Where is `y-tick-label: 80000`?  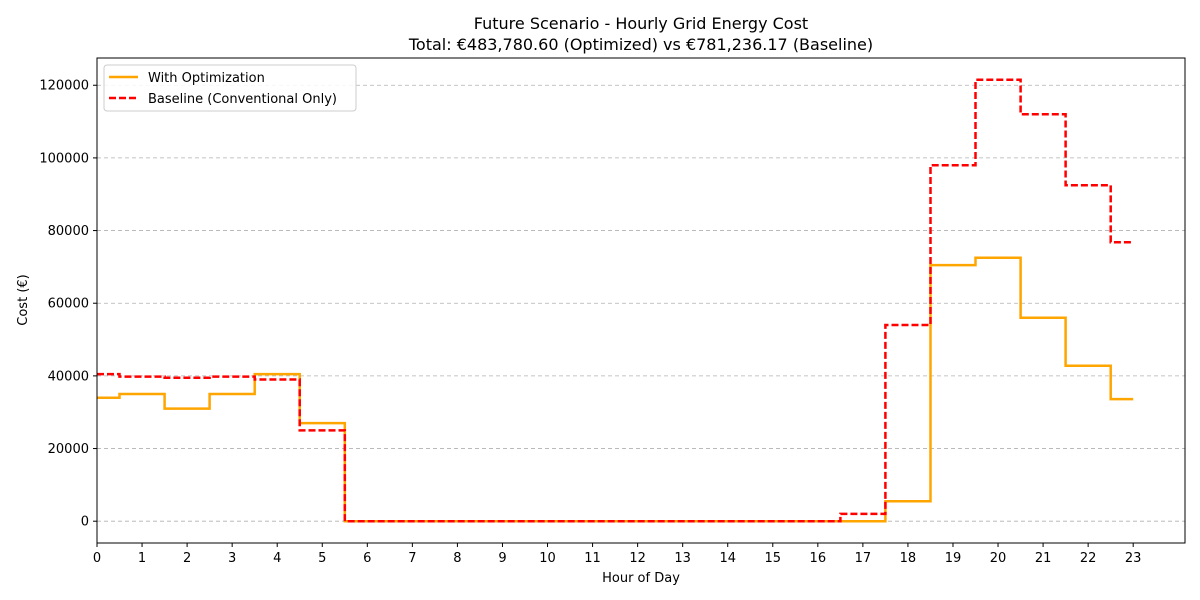
y-tick-label: 80000 is located at coordinates (68, 231).